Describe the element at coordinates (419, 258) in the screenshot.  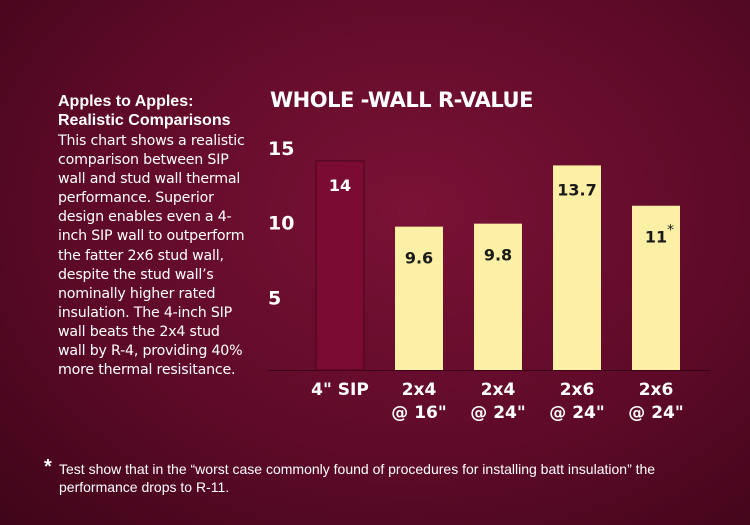
I see `bar-value-label: 9.6` at that location.